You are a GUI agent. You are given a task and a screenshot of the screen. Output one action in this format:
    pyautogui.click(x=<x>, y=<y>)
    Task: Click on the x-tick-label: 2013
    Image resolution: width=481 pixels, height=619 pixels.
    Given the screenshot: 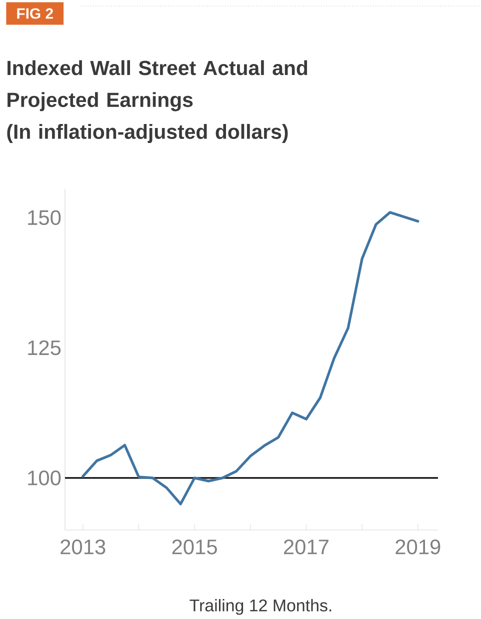 What is the action you would take?
    pyautogui.click(x=83, y=547)
    